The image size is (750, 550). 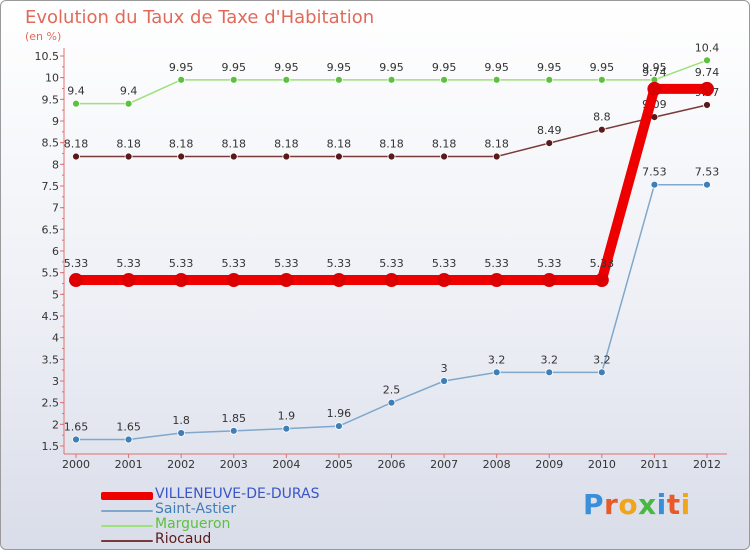 I want to click on legend-item-margueron: Margueron, so click(x=241, y=524).